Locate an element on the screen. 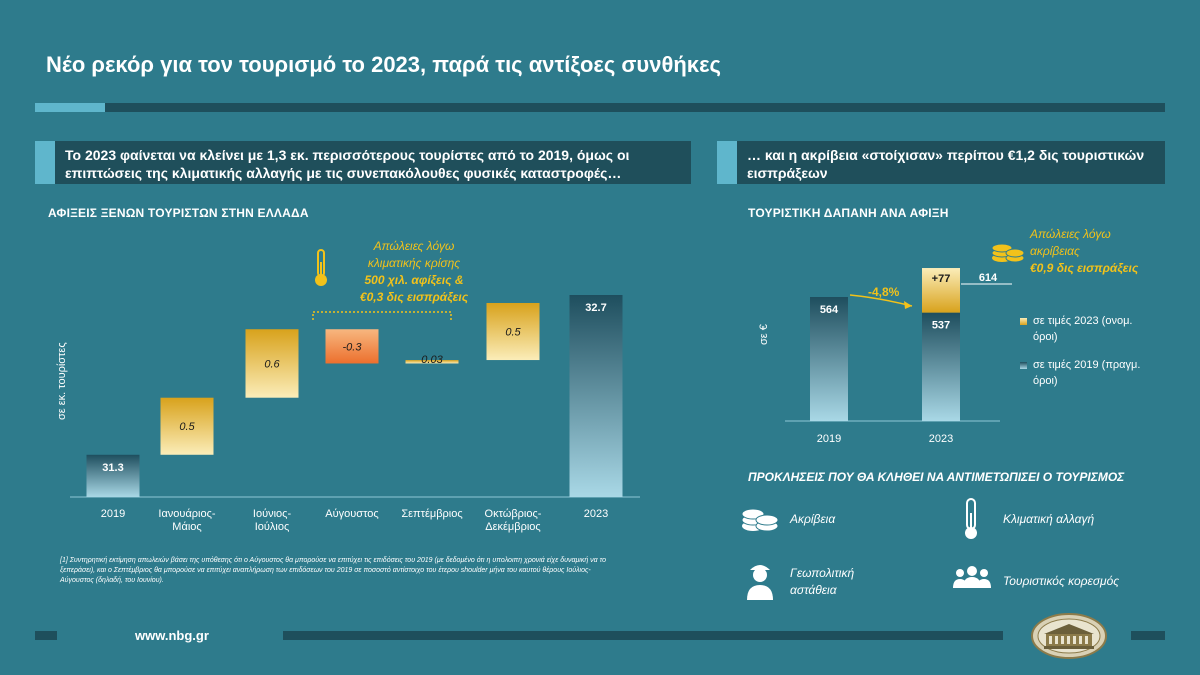 This screenshot has height=675, width=1200. waterfall-xlabel-0: 2019 is located at coordinates (113, 514).